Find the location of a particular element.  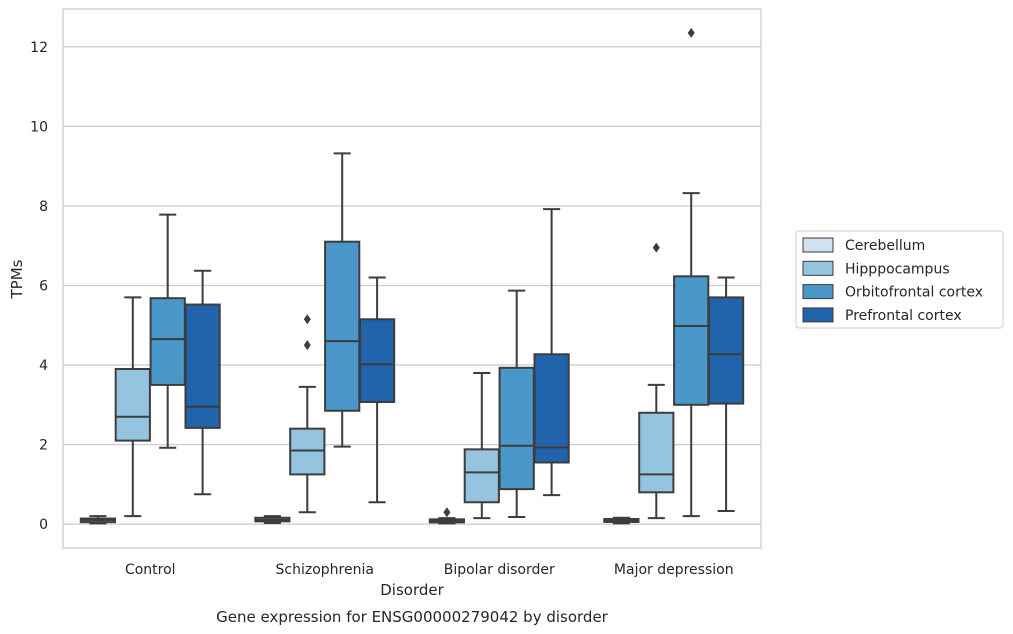

y-axis-label: TPMs is located at coordinates (17, 279).